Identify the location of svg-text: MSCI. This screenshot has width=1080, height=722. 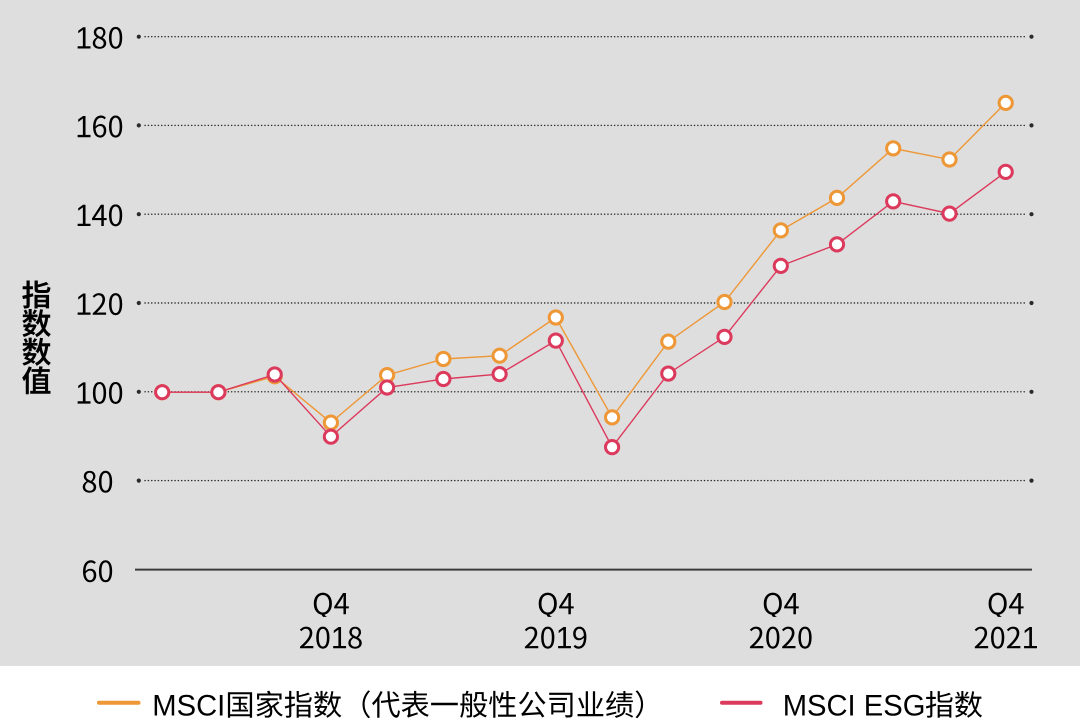
(188, 706).